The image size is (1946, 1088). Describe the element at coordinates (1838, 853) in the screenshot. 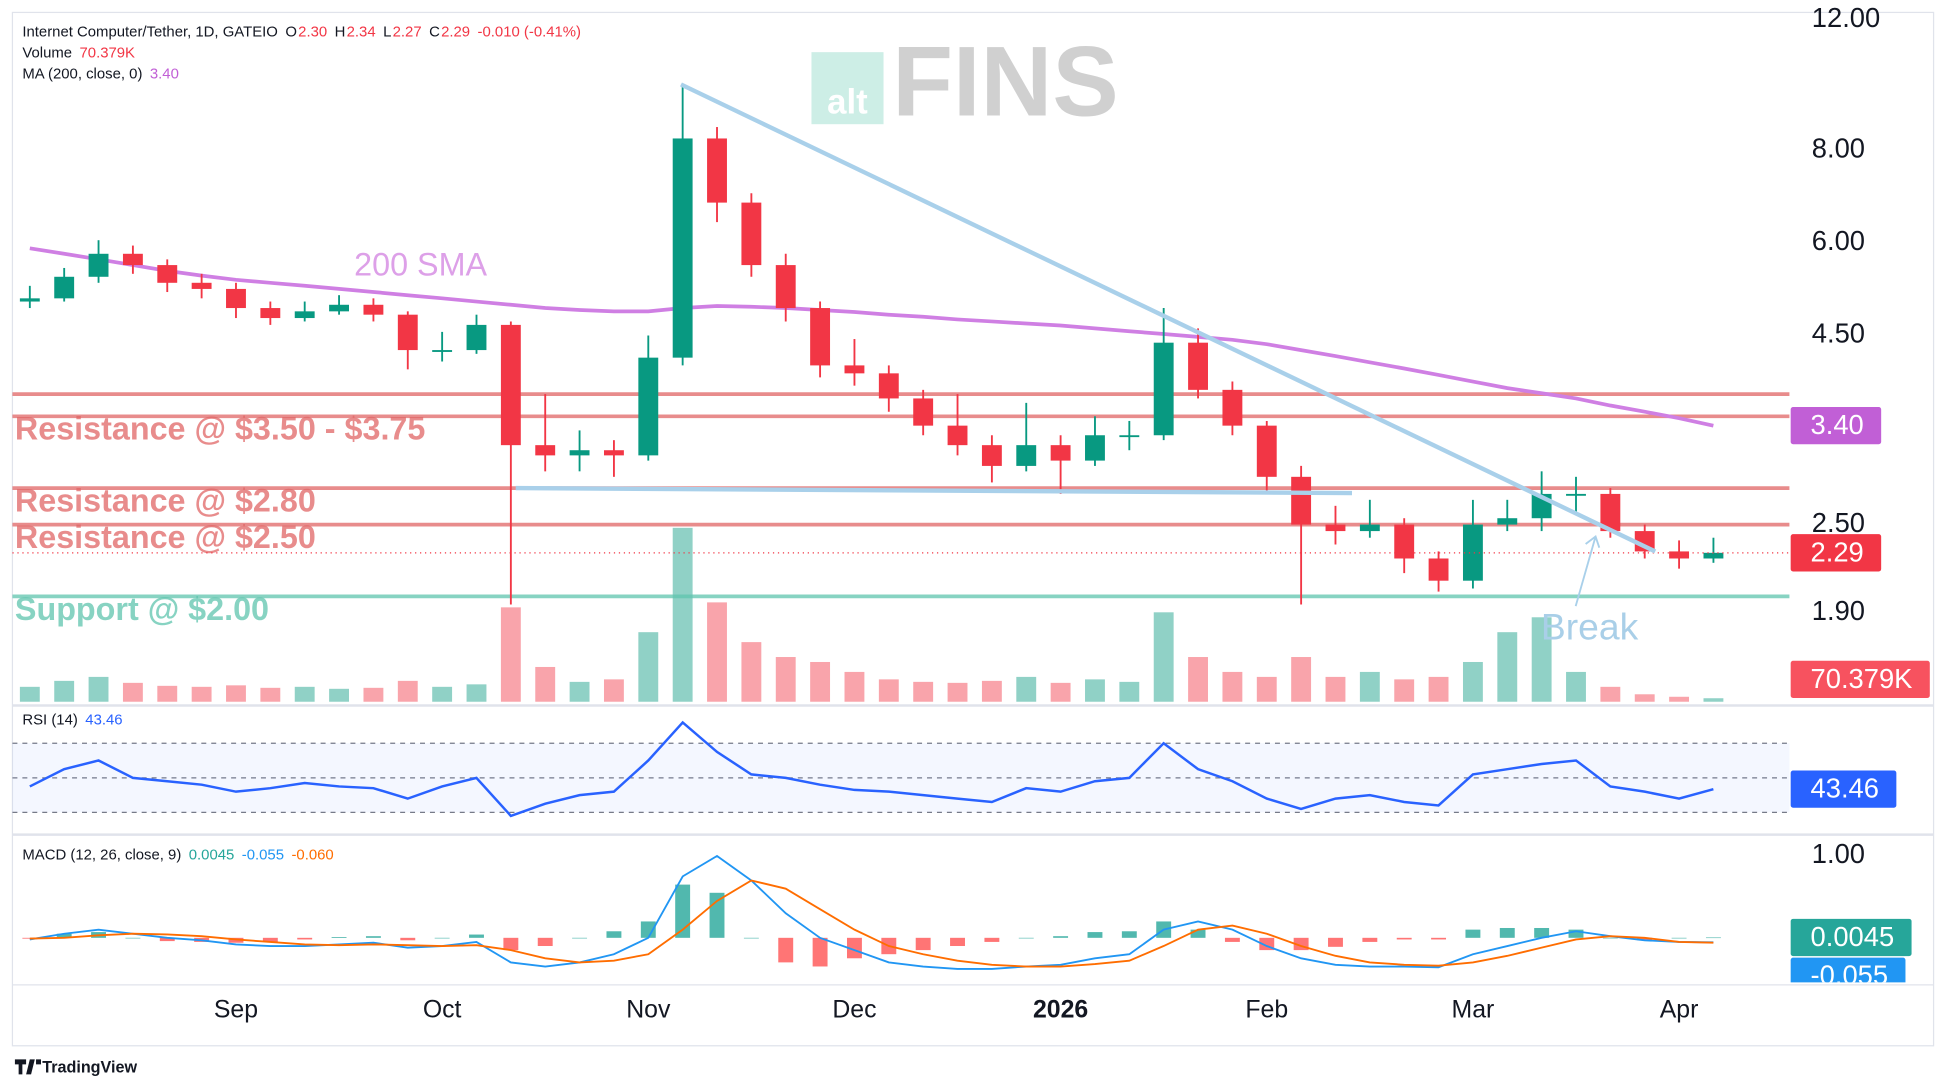

I see `y-tick-label: 1.00` at that location.